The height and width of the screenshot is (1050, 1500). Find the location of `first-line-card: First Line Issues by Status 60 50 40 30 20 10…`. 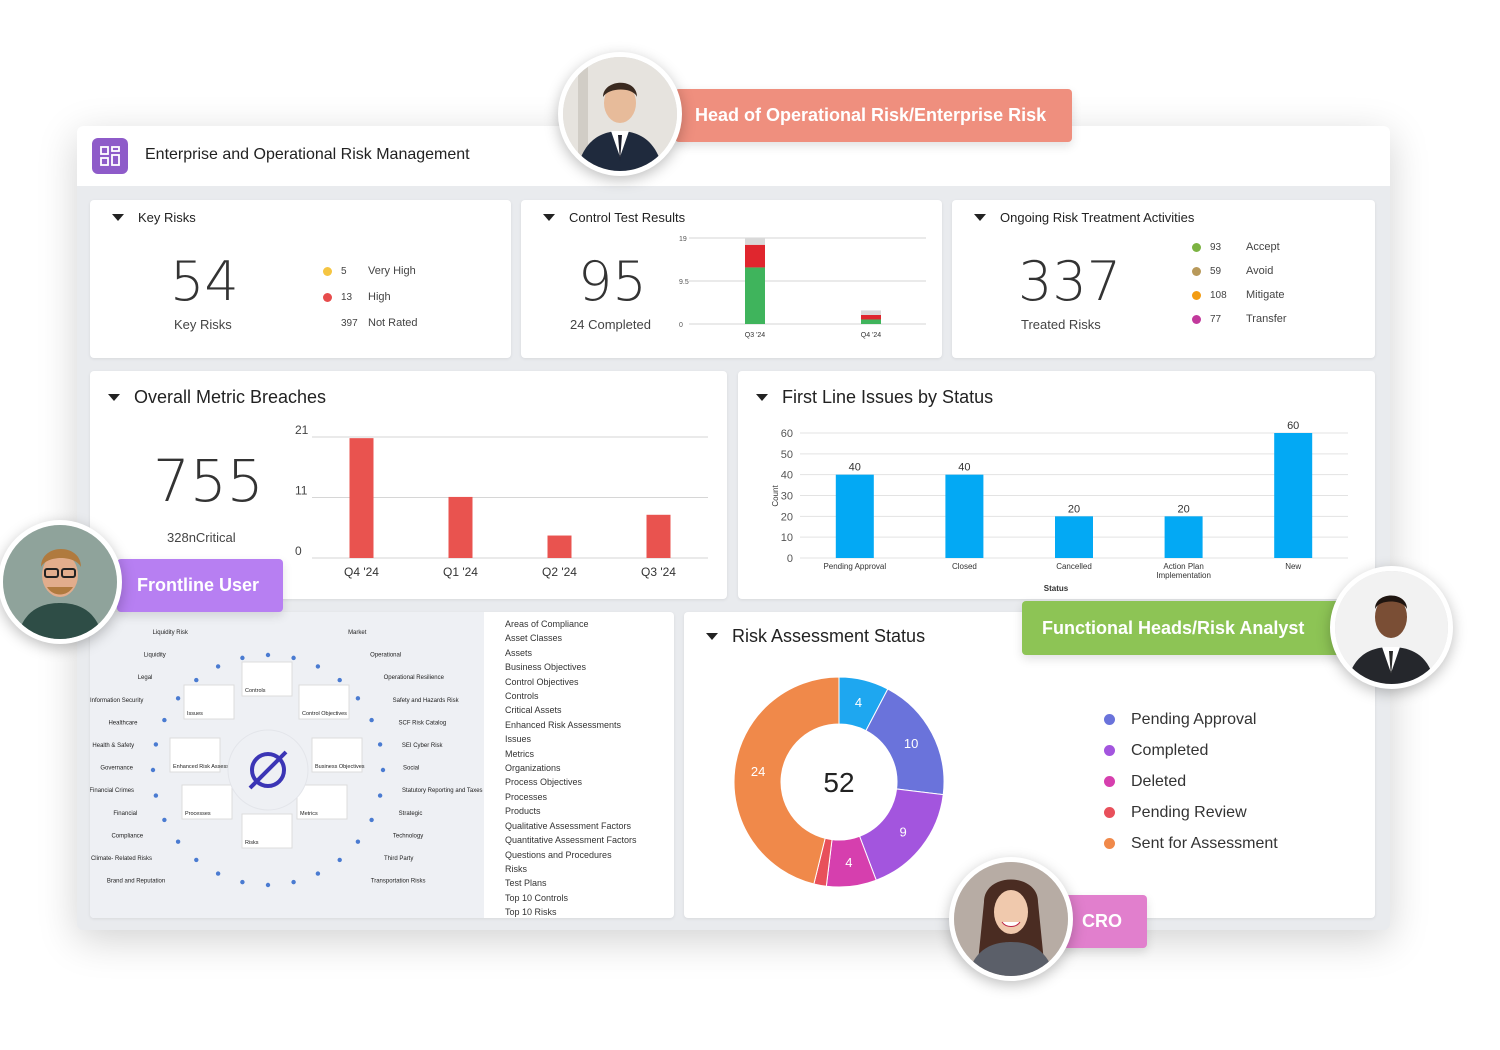

first-line-card: First Line Issues by Status 60 50 40 30 20 10… is located at coordinates (1056, 485).